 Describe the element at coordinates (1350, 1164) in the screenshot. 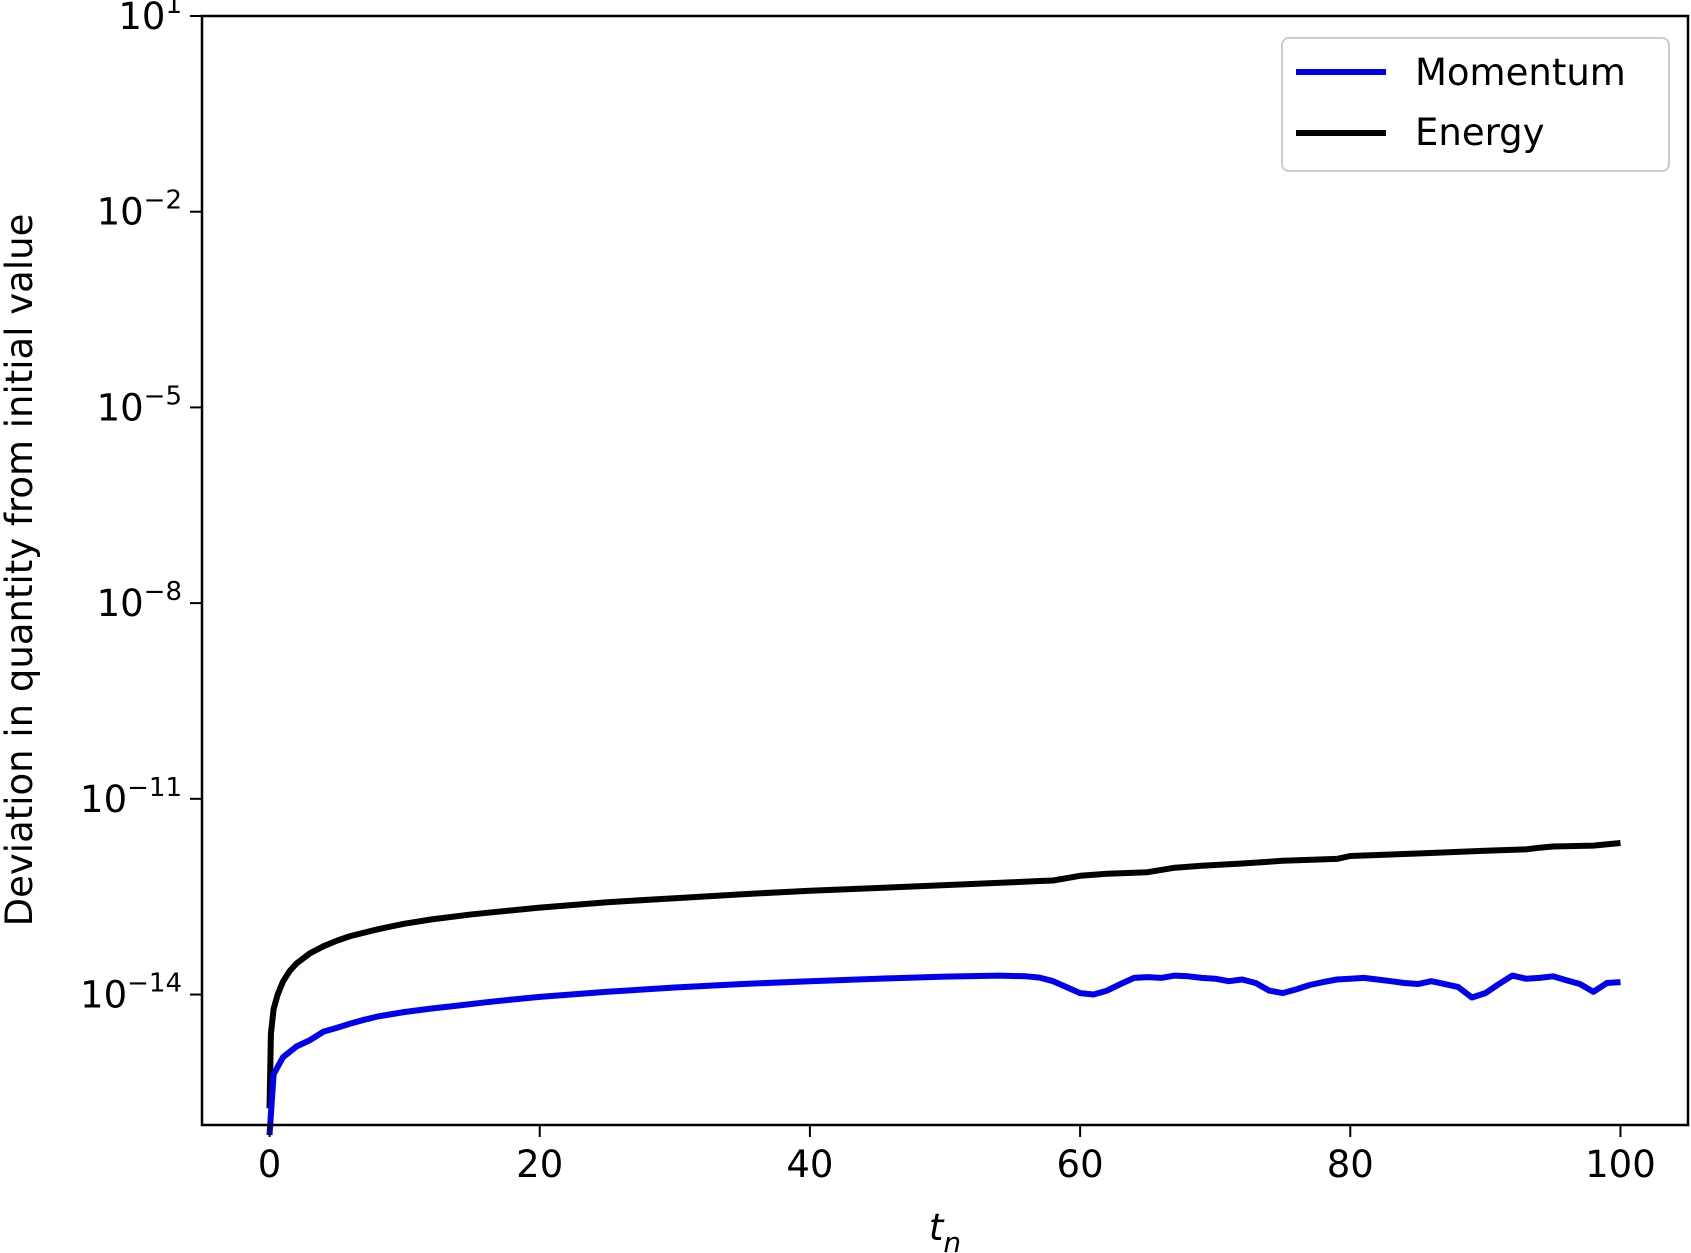

I see `x-tick-label: 80` at that location.